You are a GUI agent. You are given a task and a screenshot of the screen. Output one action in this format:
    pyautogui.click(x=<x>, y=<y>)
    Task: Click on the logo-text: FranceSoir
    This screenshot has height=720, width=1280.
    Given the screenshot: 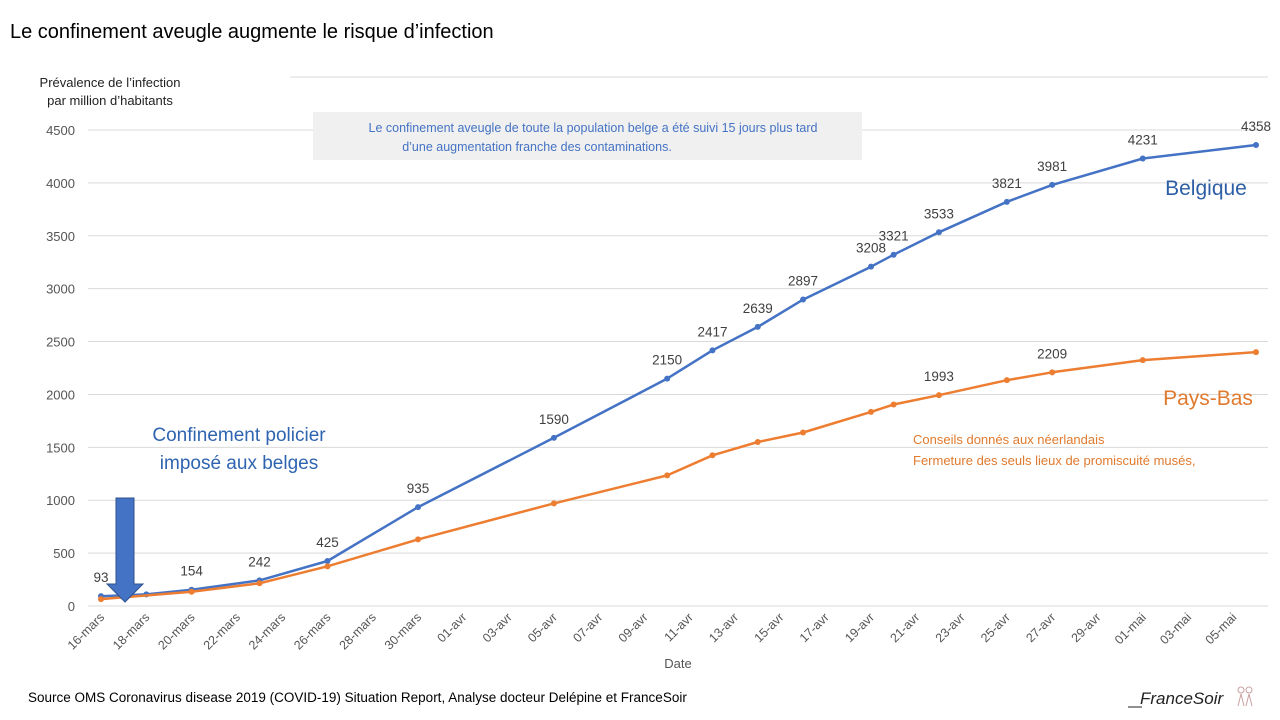 What is the action you would take?
    pyautogui.click(x=1182, y=698)
    